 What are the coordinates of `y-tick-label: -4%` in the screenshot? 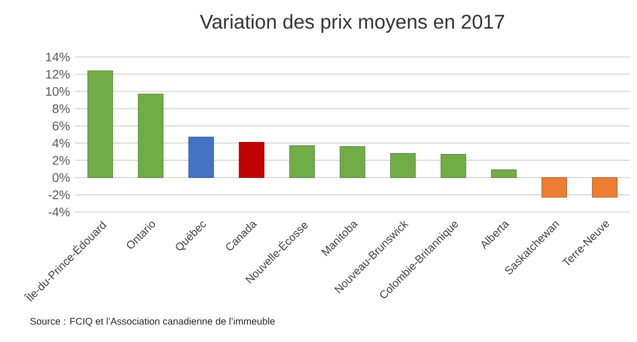 It's located at (59, 212).